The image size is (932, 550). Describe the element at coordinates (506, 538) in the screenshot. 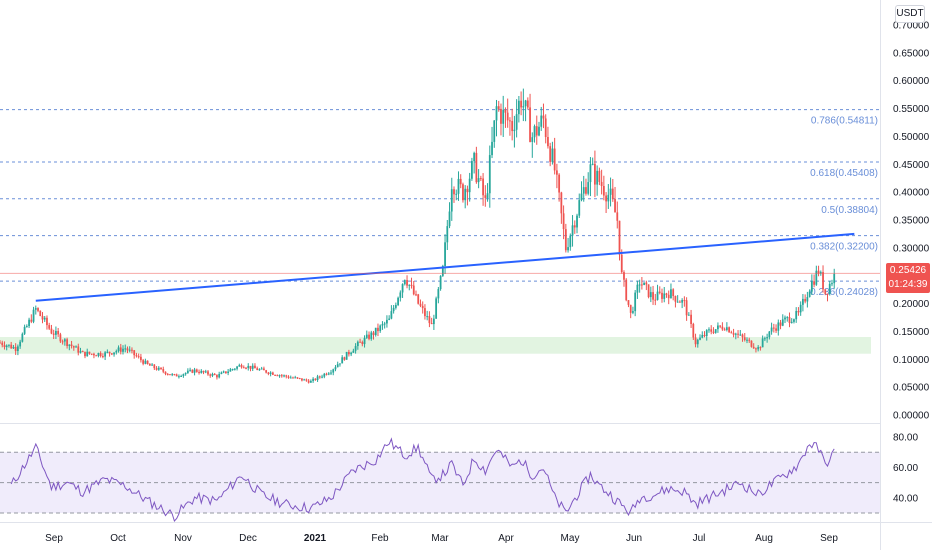

I see `time-tick-label: Apr` at that location.